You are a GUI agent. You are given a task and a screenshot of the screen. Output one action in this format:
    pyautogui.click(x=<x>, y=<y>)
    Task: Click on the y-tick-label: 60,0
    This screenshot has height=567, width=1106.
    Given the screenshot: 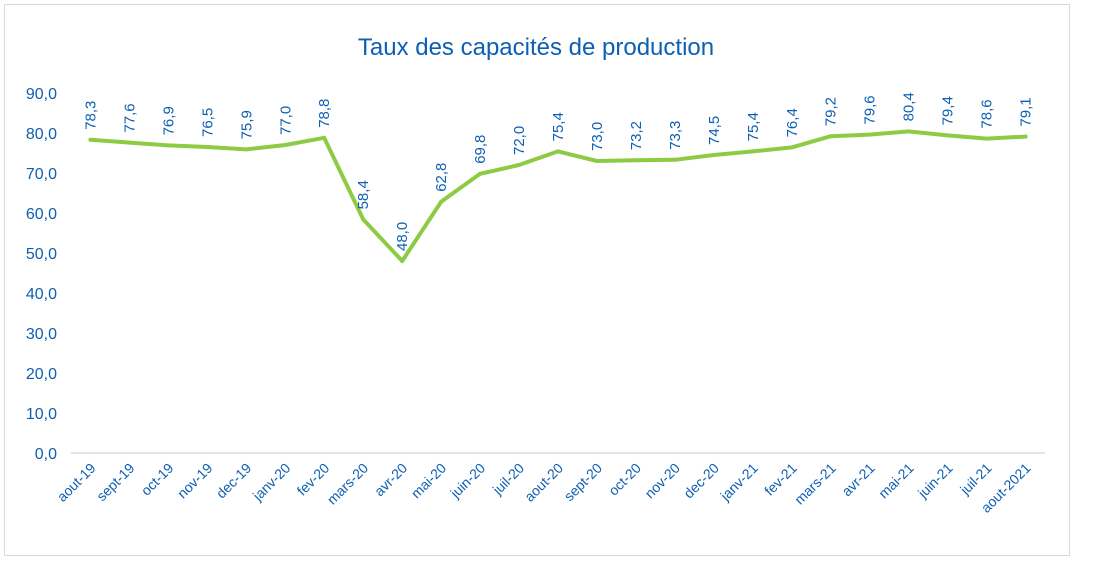 What is the action you would take?
    pyautogui.click(x=41, y=214)
    